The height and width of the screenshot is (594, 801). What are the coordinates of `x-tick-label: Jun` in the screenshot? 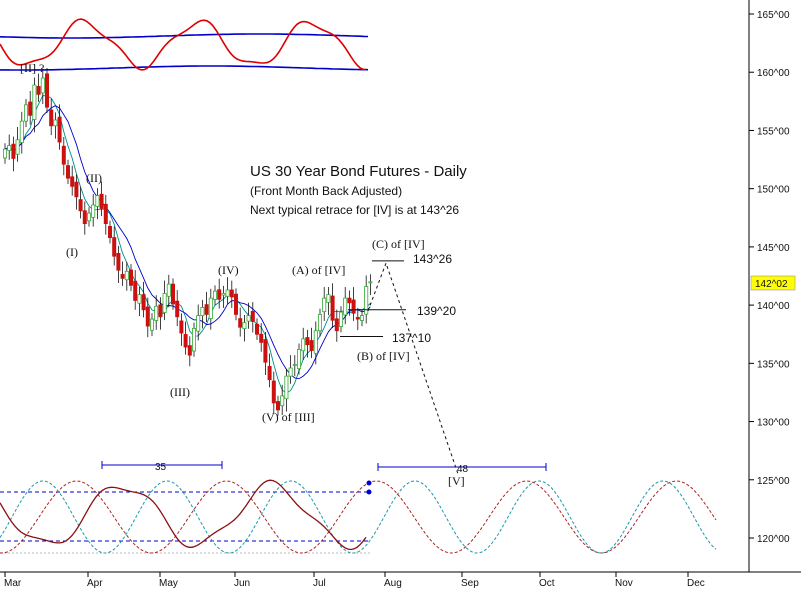 It's located at (242, 583).